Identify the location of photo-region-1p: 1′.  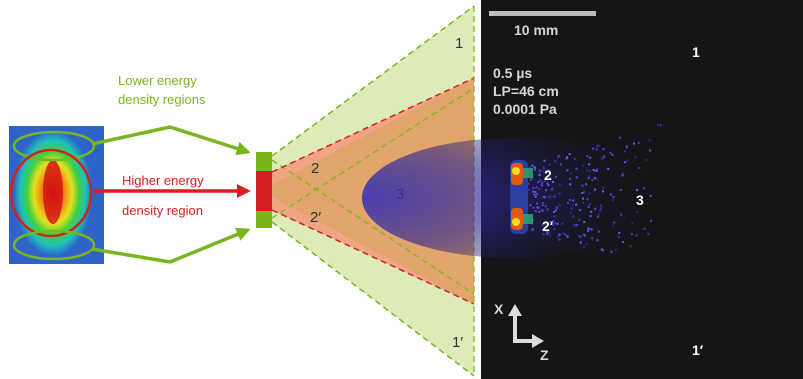
(698, 350).